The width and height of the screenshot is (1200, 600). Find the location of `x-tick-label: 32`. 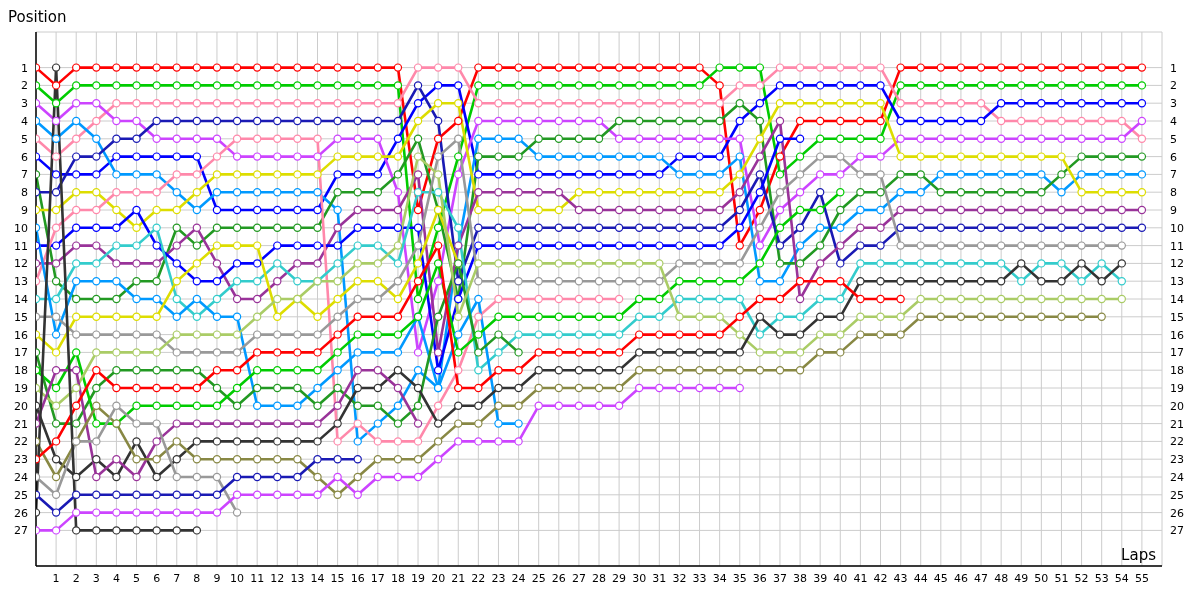

x-tick-label: 32 is located at coordinates (679, 578).